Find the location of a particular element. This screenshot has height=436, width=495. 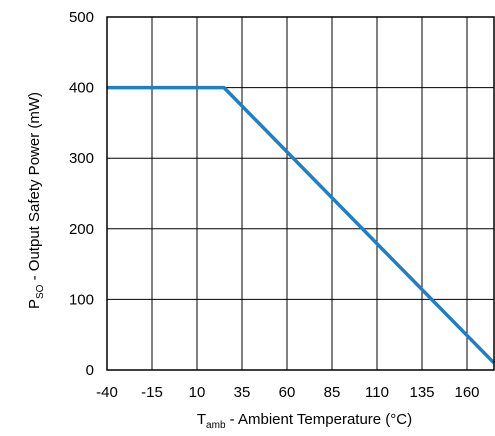

y-tick-label: 100 is located at coordinates (81, 299).